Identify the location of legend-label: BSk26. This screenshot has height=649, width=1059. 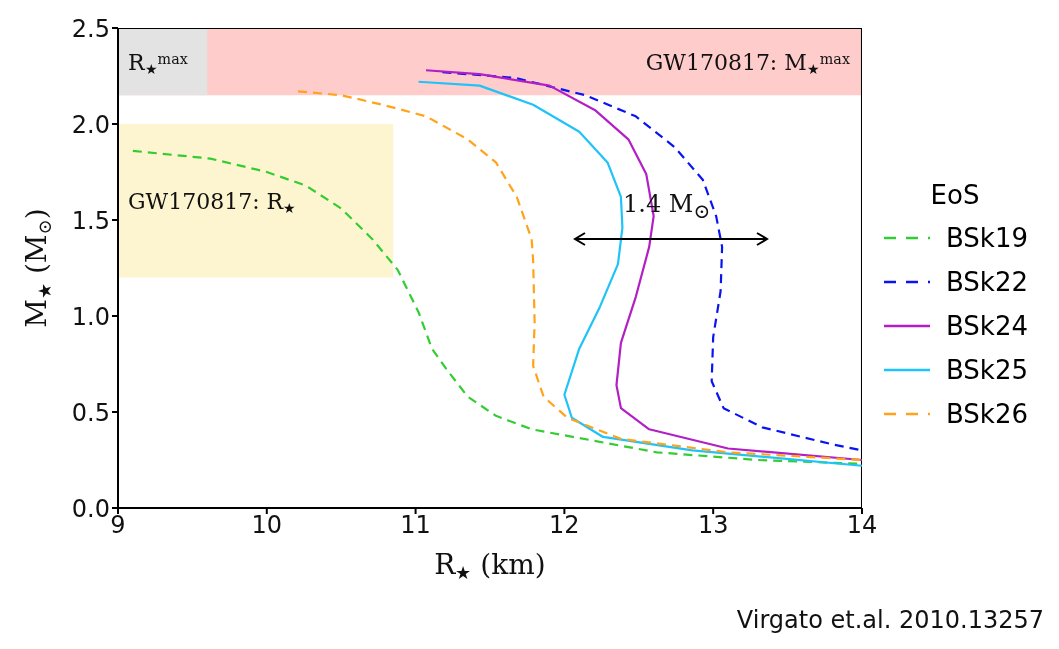
(986, 414).